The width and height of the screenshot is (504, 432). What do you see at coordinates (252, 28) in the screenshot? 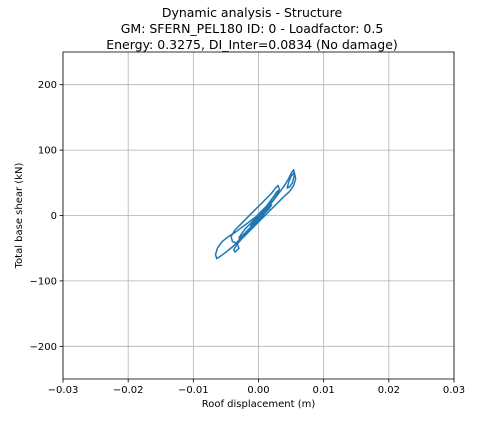
I see `chart-title-line-2: GM: SFERN_PEL180 ID: 0 - Loadfactor: 0.5` at bounding box center [252, 28].